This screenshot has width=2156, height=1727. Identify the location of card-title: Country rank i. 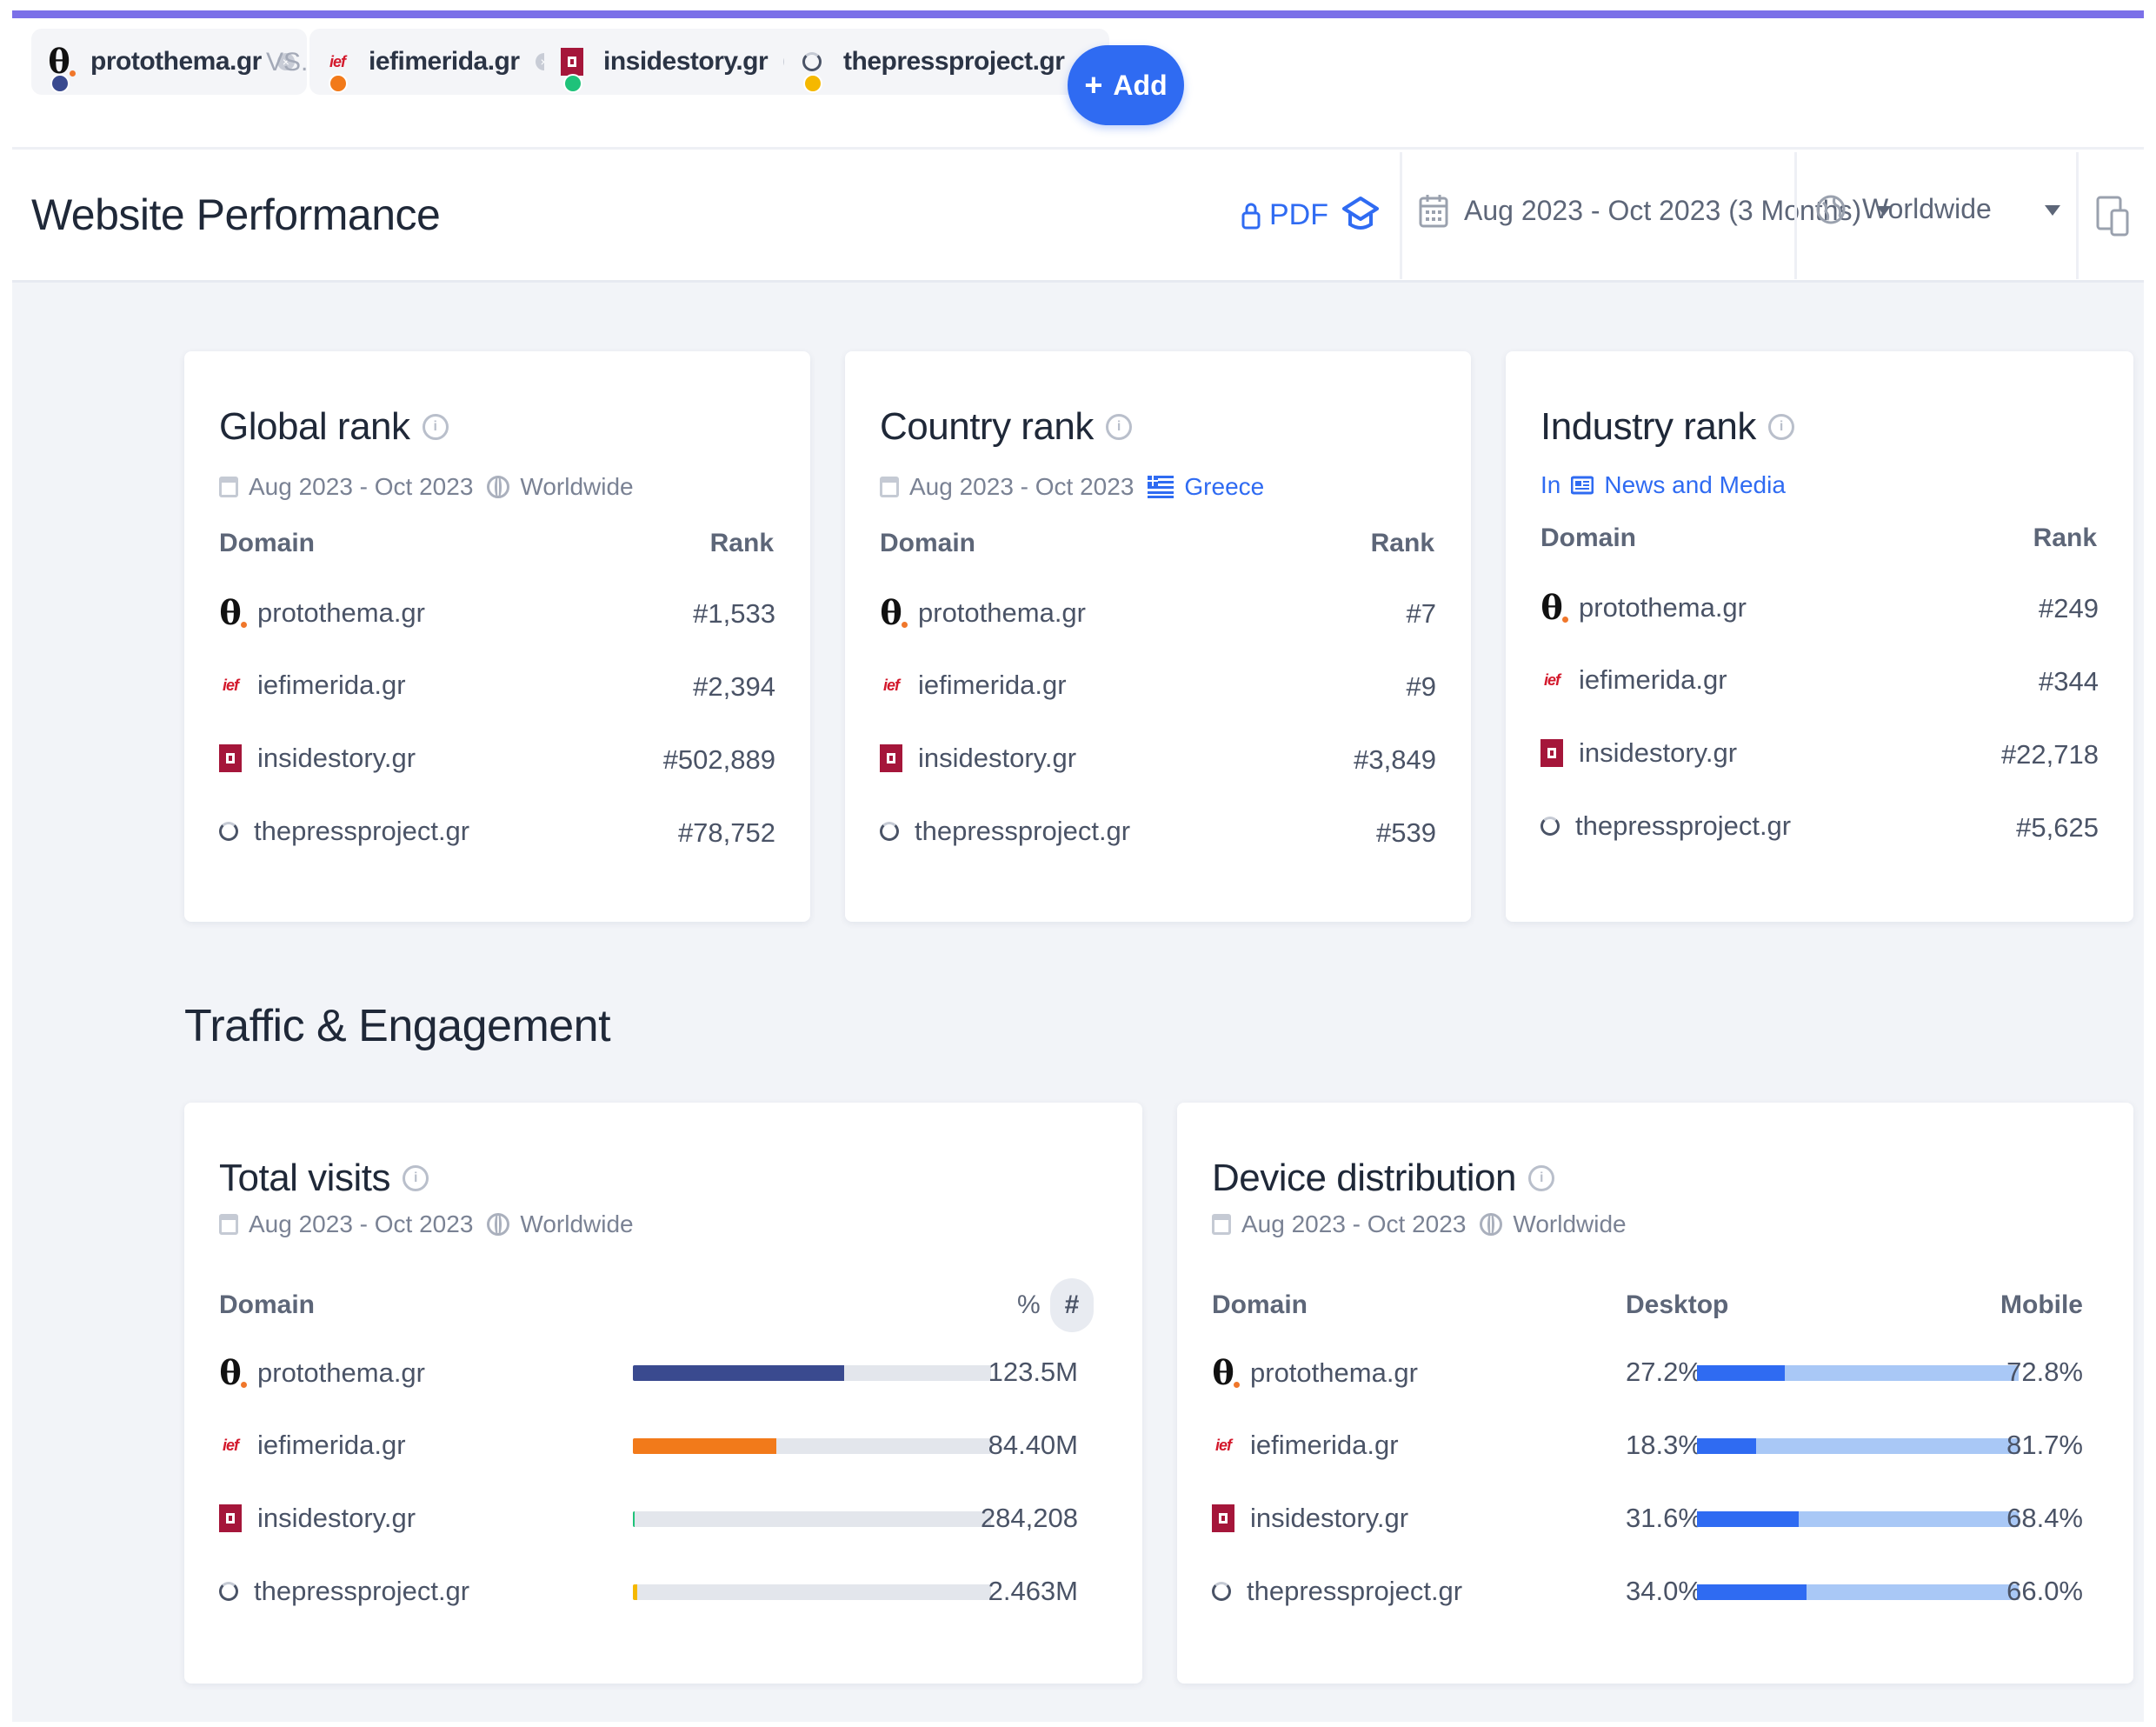
(1006, 427).